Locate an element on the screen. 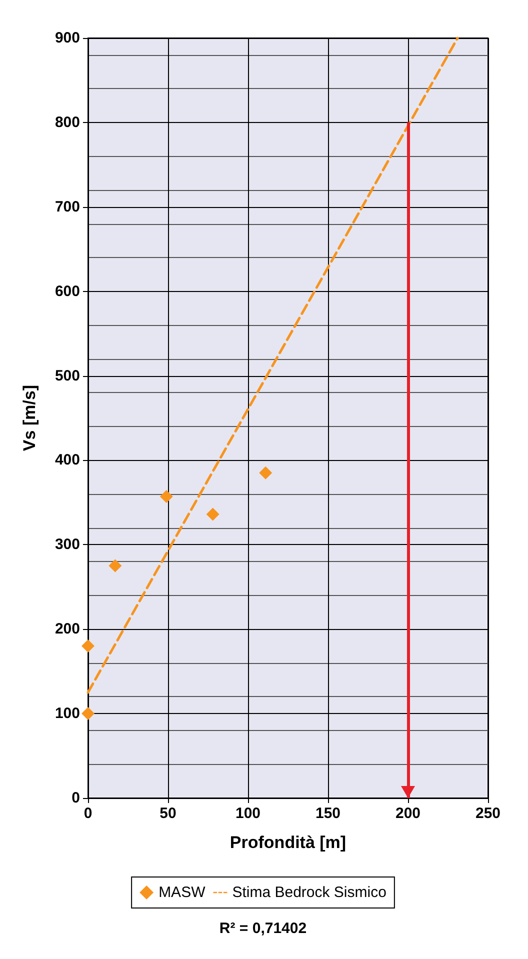  x-tick-label: 150 is located at coordinates (328, 813).